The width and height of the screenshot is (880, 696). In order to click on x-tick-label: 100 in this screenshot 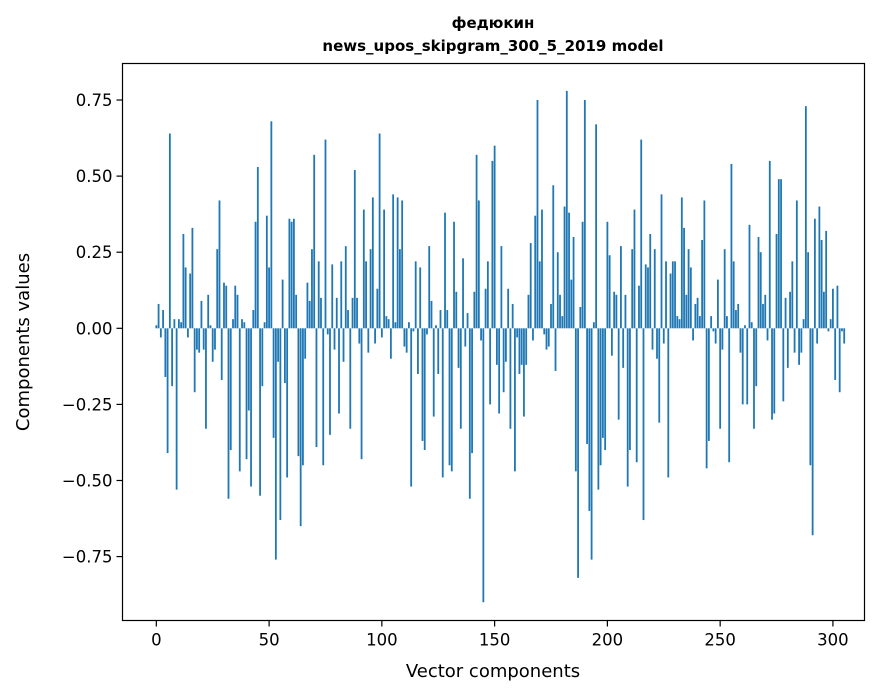, I will do `click(382, 640)`.